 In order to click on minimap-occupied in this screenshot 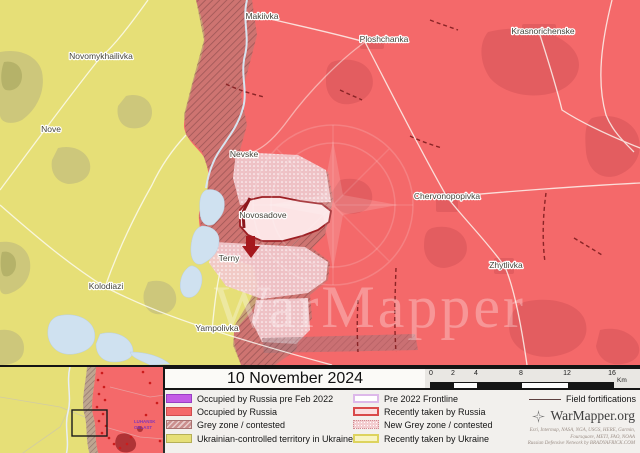, I will do `click(127, 410)`.